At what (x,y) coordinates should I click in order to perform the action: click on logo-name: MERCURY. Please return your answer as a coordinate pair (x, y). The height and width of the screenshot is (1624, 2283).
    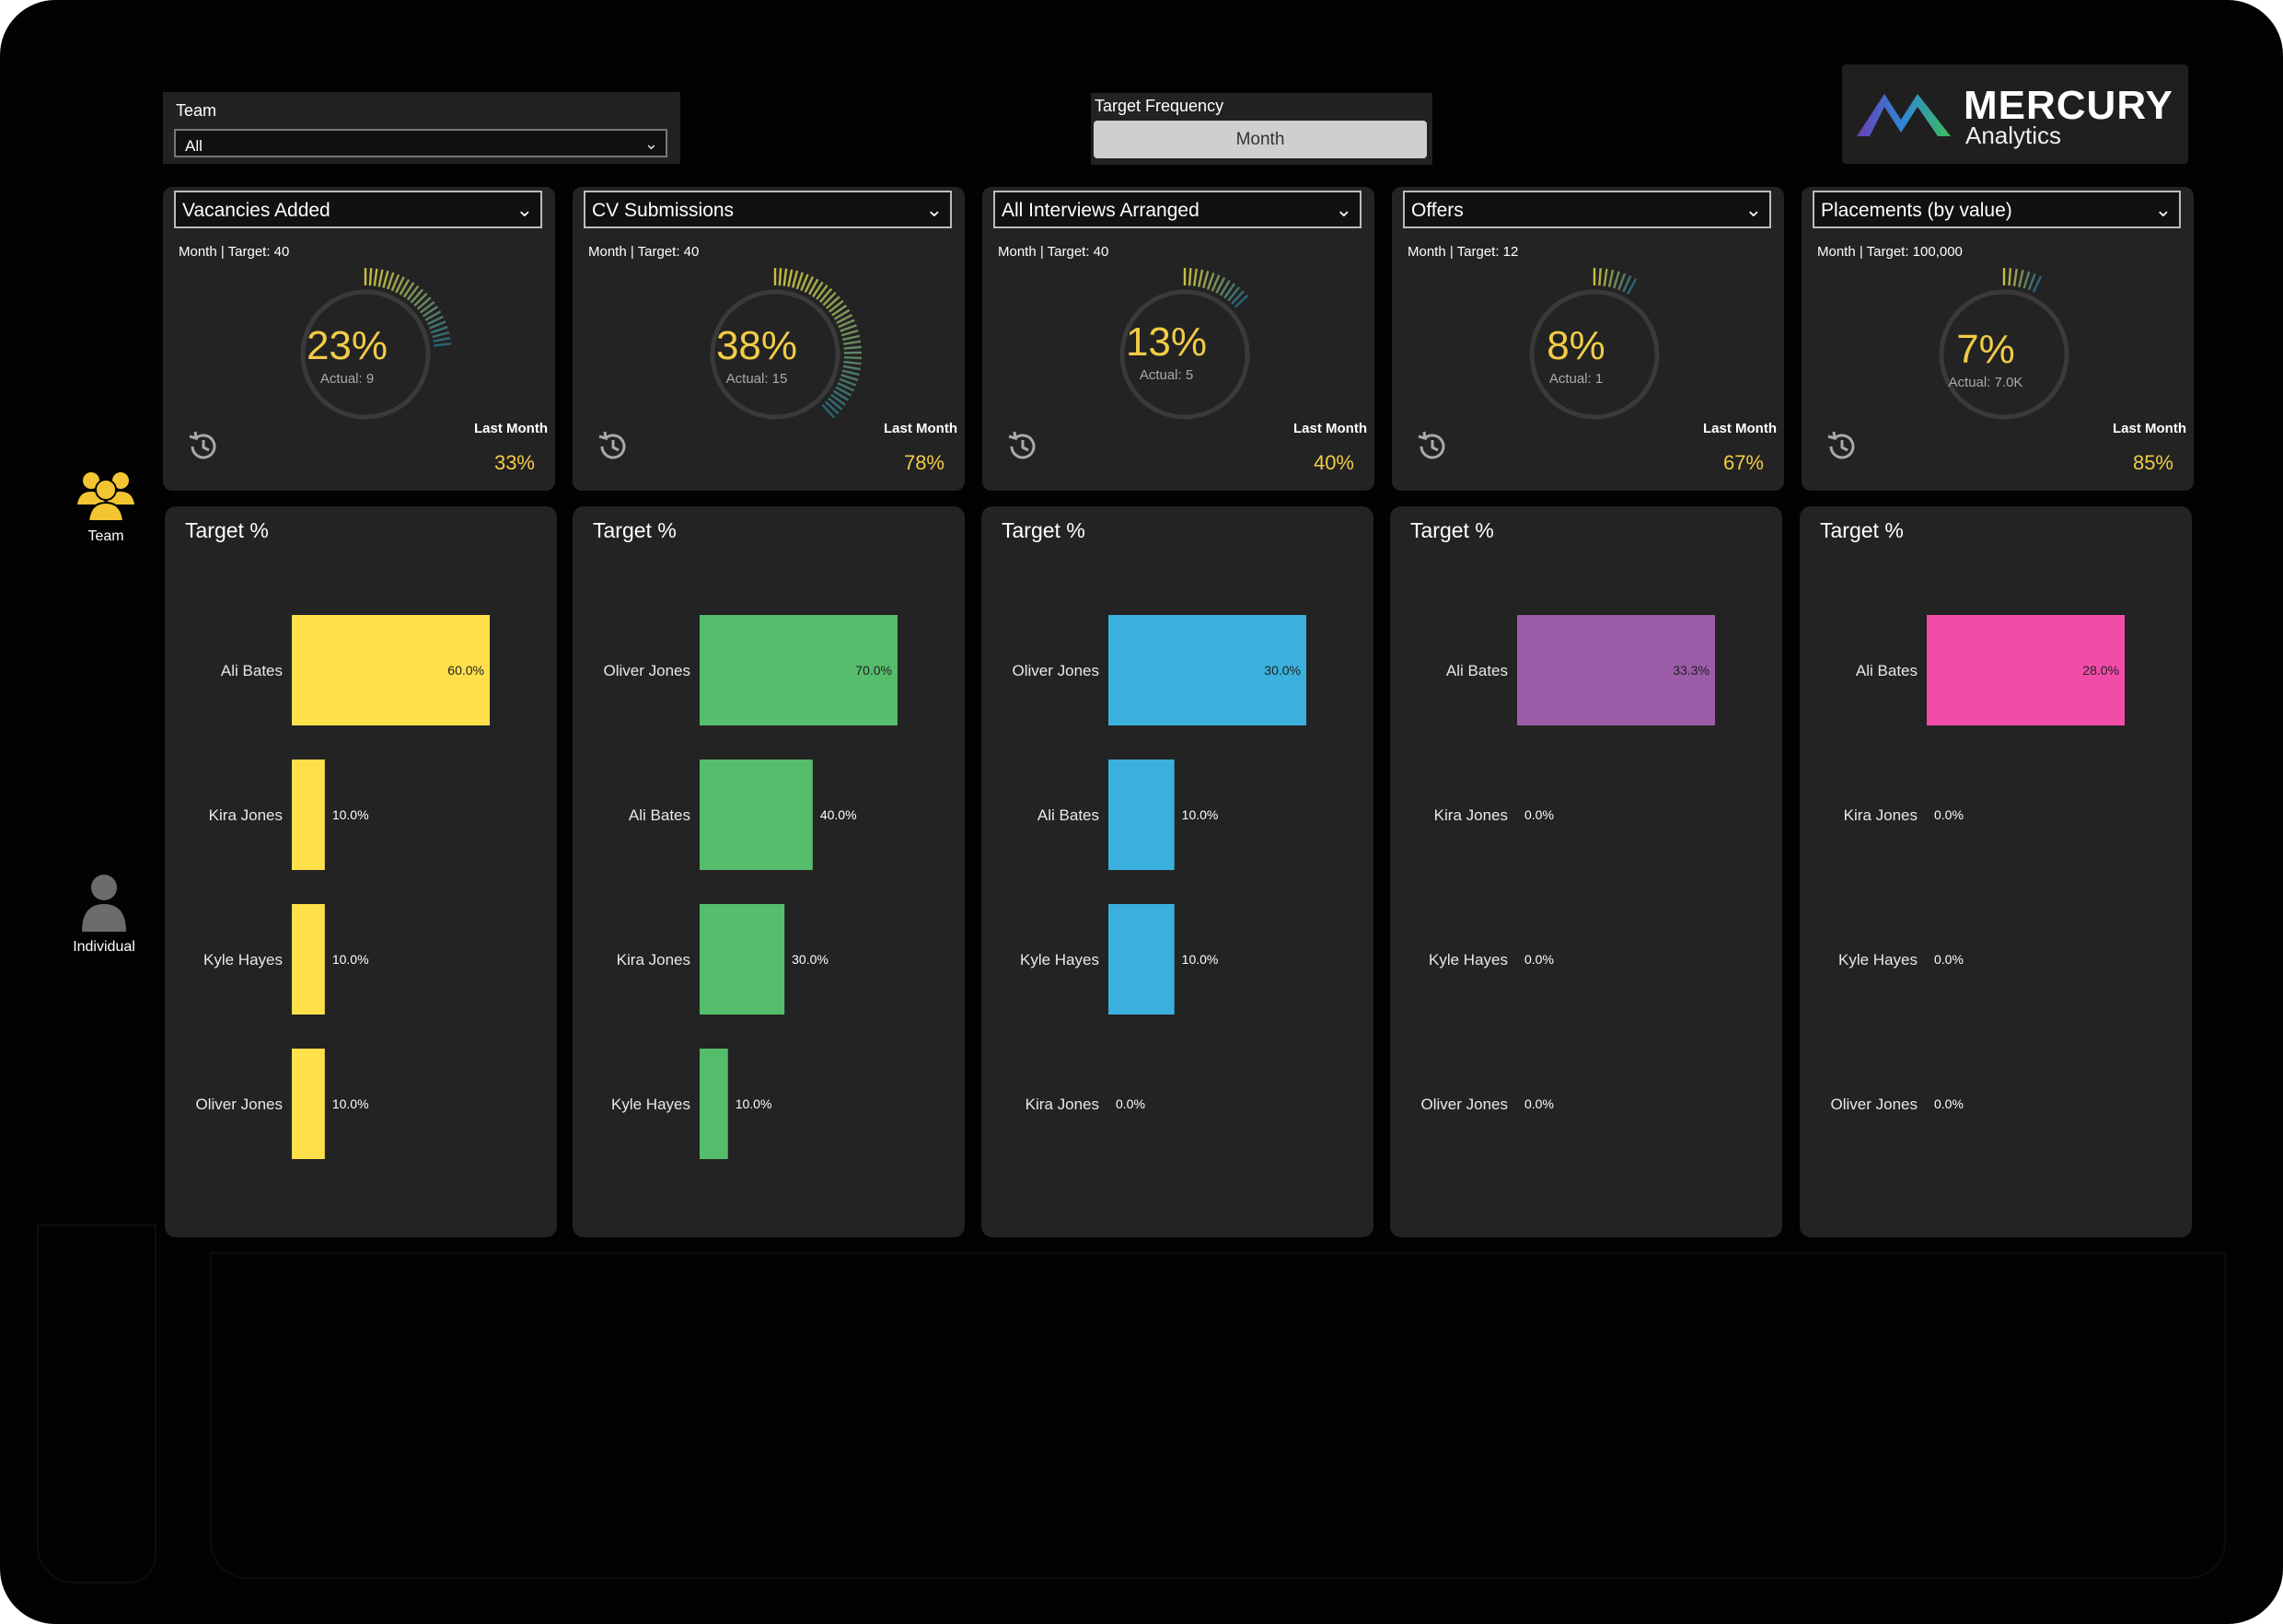
    Looking at the image, I should click on (2068, 105).